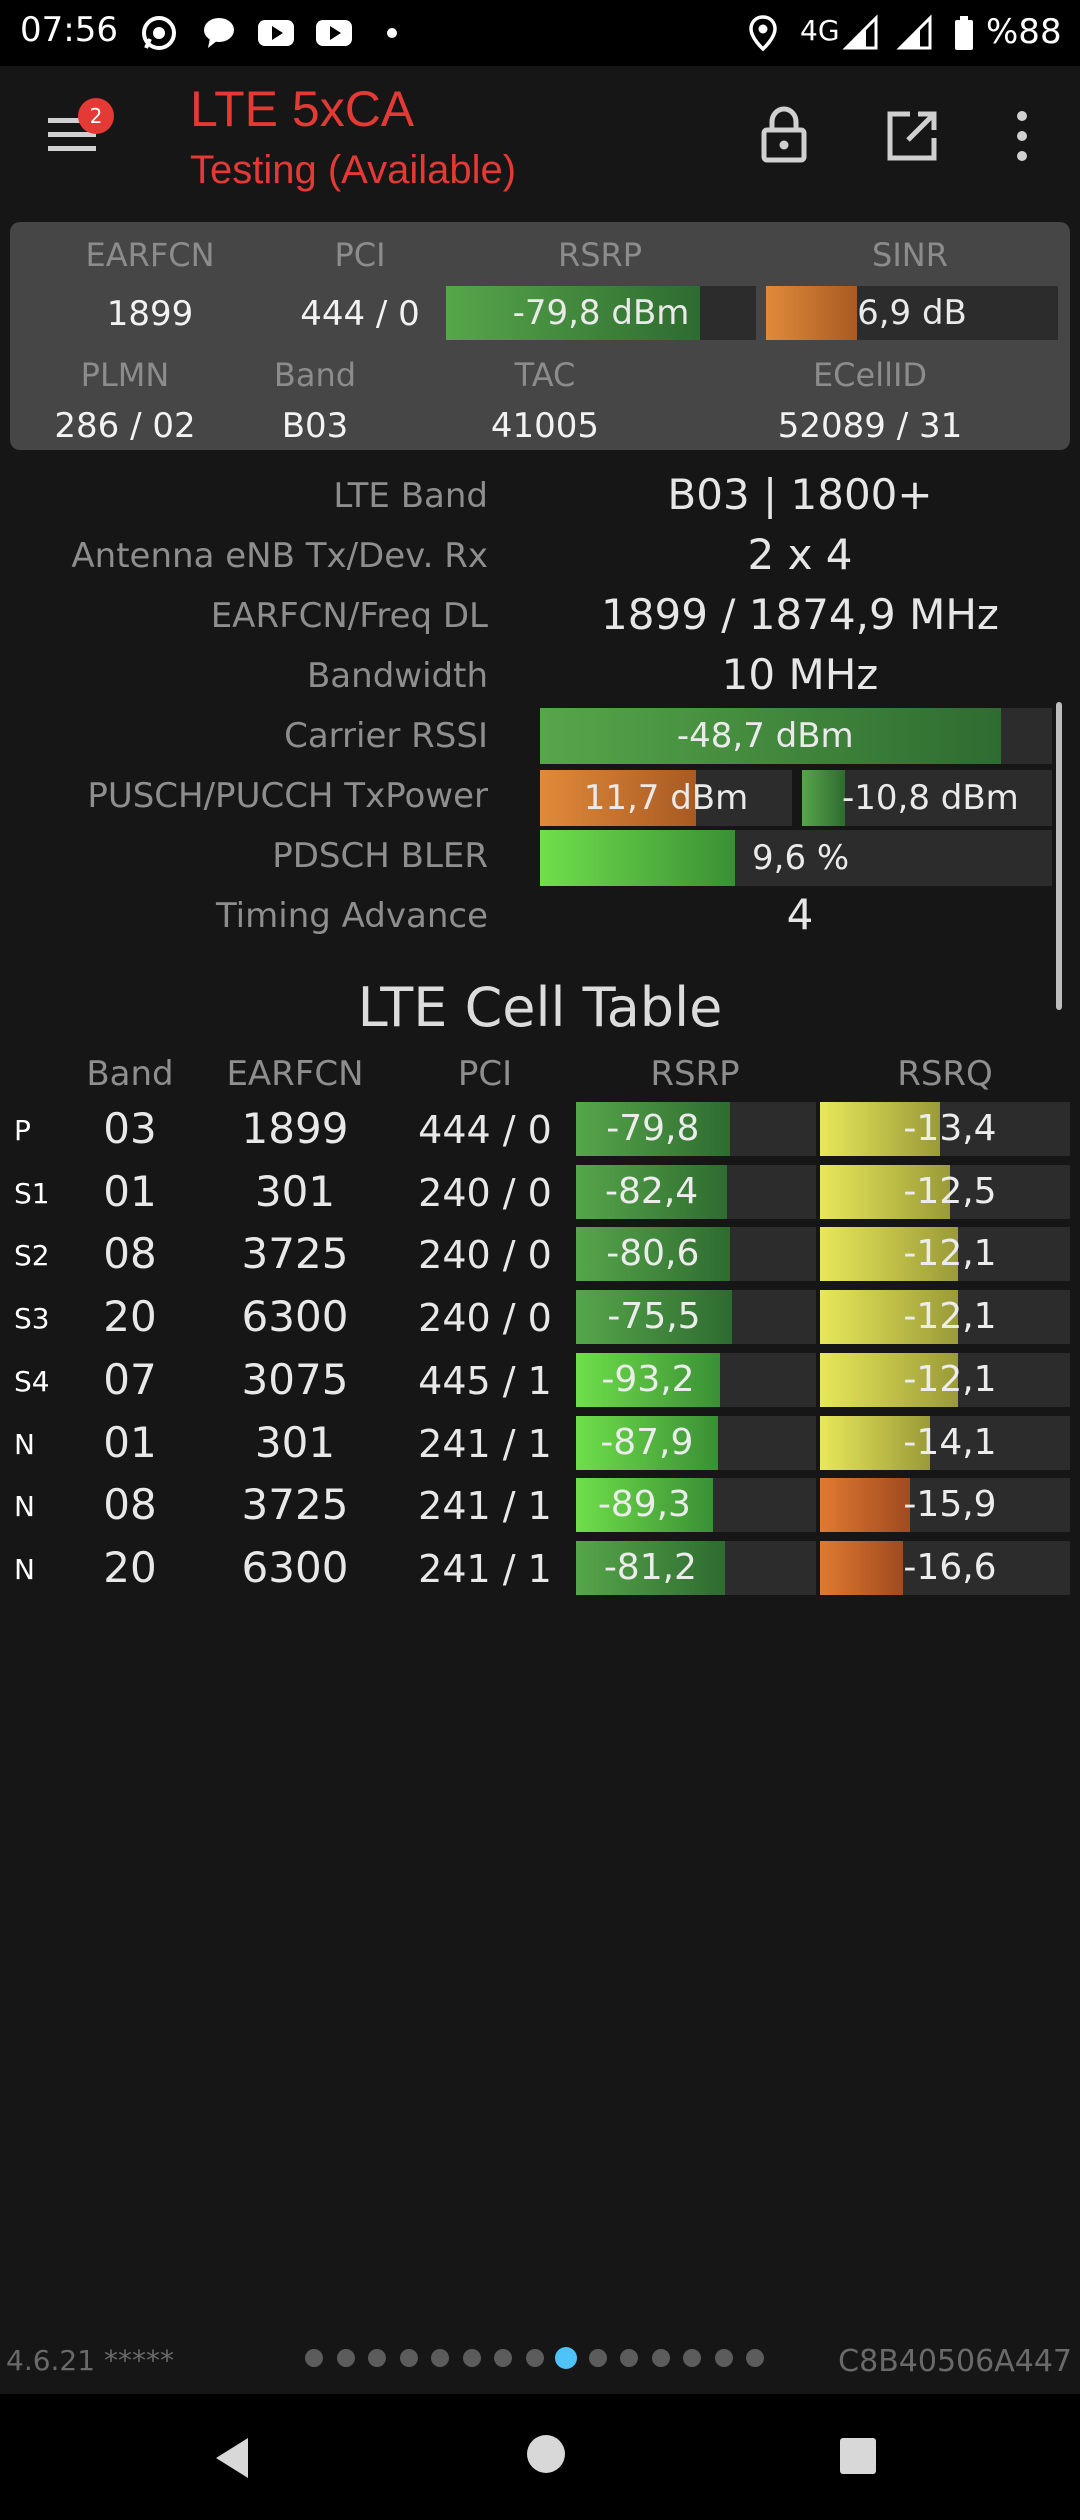 Image resolution: width=1080 pixels, height=2520 pixels. Describe the element at coordinates (618, 798) in the screenshot. I see `pusch-power-bar-fill` at that location.